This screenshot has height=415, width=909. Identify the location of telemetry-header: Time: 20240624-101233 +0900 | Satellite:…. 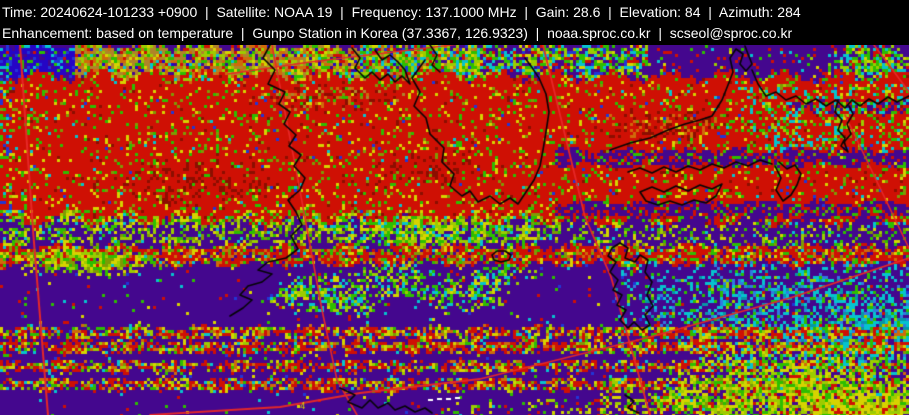
(454, 22).